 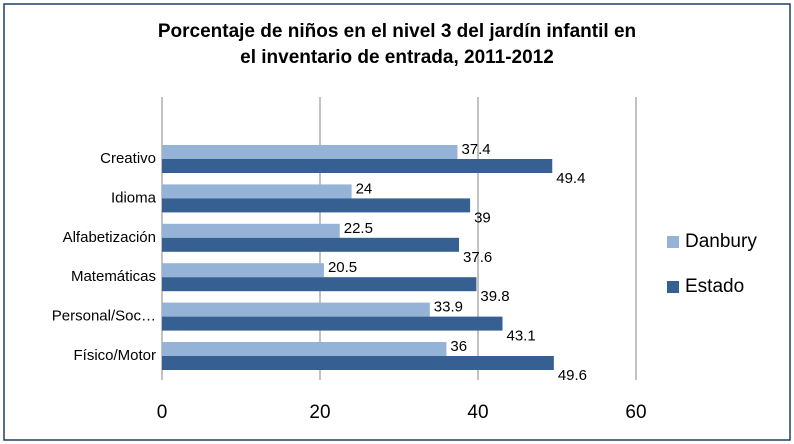 I want to click on data-label: 49.4, so click(x=570, y=178).